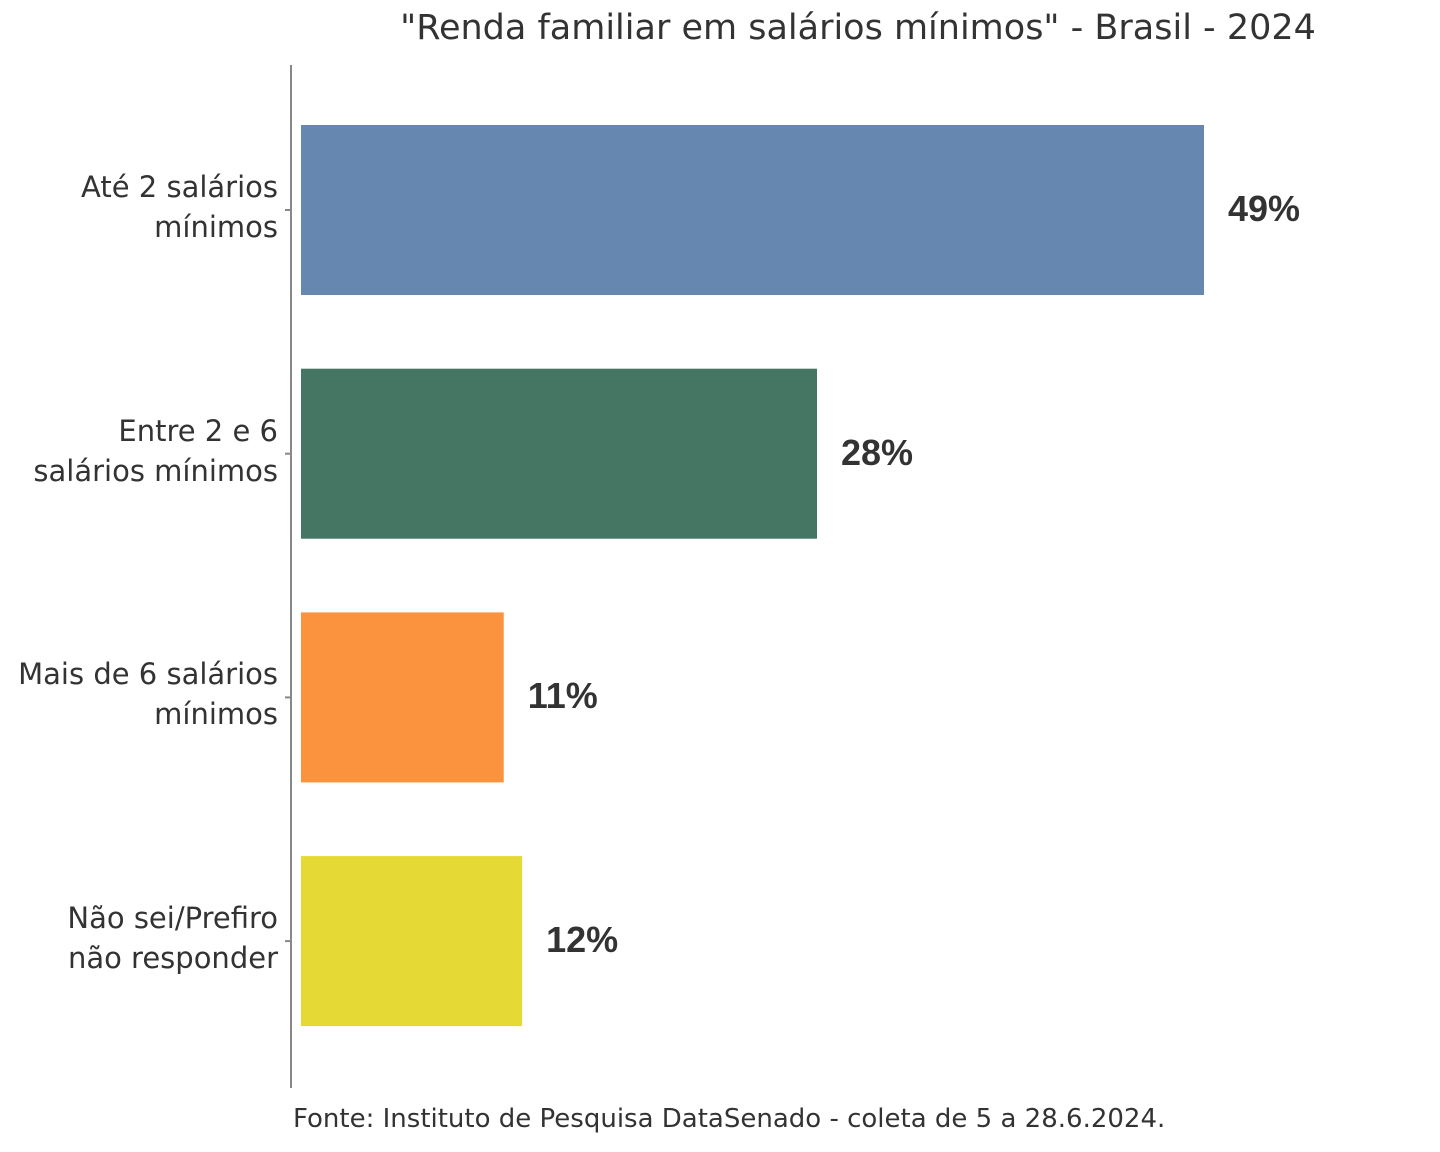 This screenshot has width=1440, height=1152. What do you see at coordinates (1264, 208) in the screenshot?
I see `data-label: 49%` at bounding box center [1264, 208].